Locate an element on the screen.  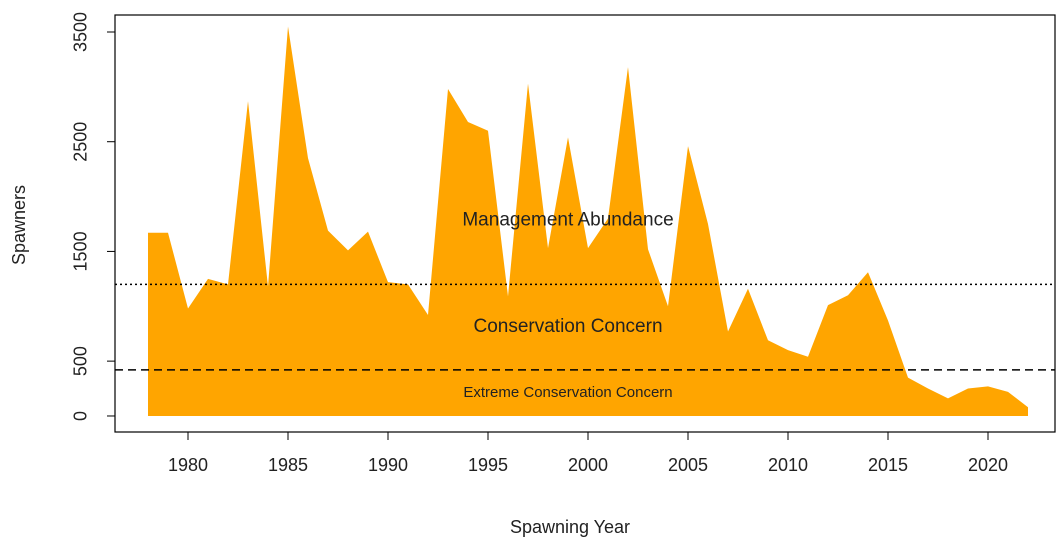
x-tick-label: 2015 is located at coordinates (888, 465).